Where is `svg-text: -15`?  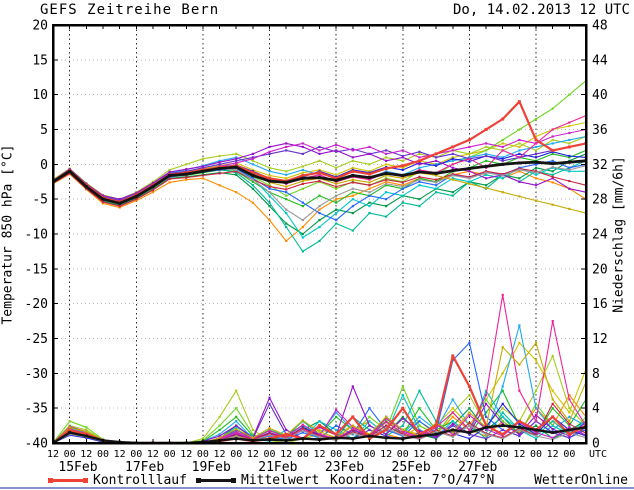 svg-text: -15 is located at coordinates (36, 269).